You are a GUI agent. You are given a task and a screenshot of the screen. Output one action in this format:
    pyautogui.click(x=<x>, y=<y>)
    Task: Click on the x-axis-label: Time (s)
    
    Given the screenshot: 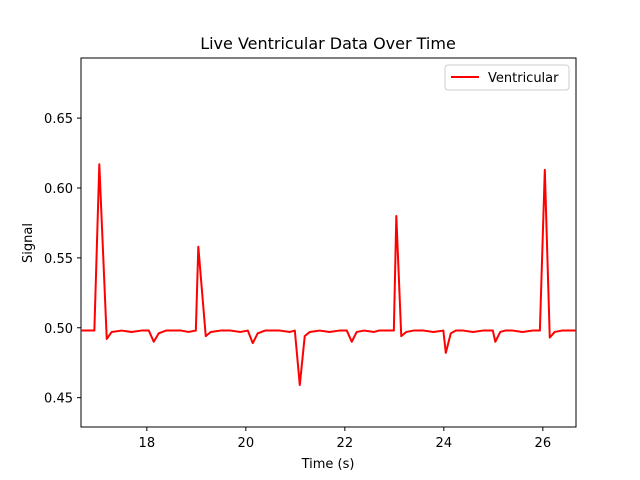 What is the action you would take?
    pyautogui.click(x=328, y=464)
    